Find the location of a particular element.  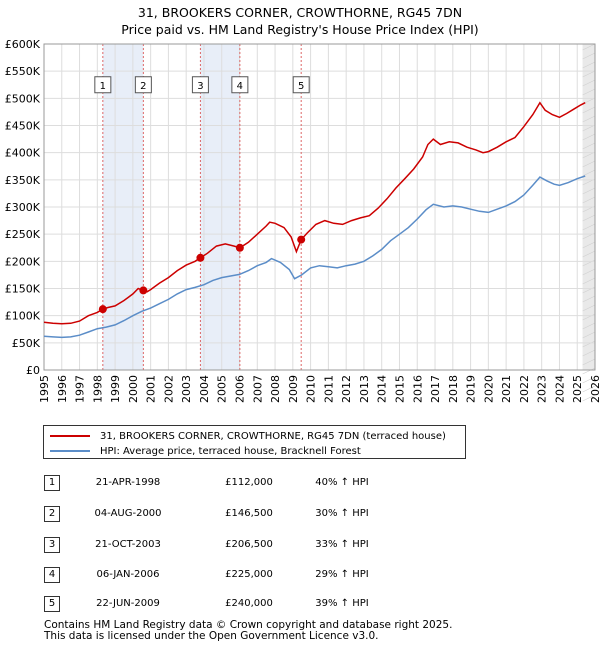

x-tick-label: 2022 is located at coordinates (524, 389).